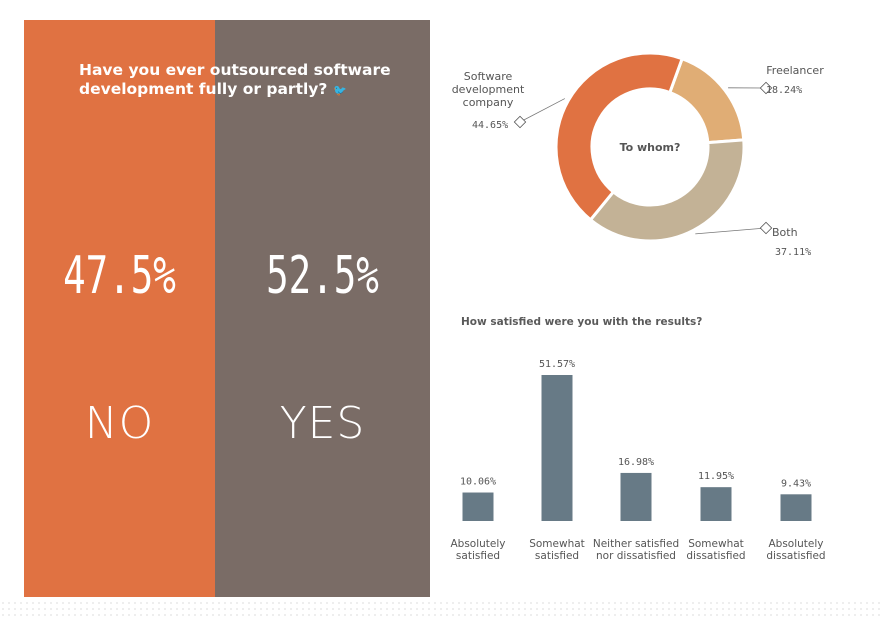 Image resolution: width=880 pixels, height=617 pixels. Describe the element at coordinates (796, 483) in the screenshot. I see `bar-value-label-4: 9.43%` at that location.